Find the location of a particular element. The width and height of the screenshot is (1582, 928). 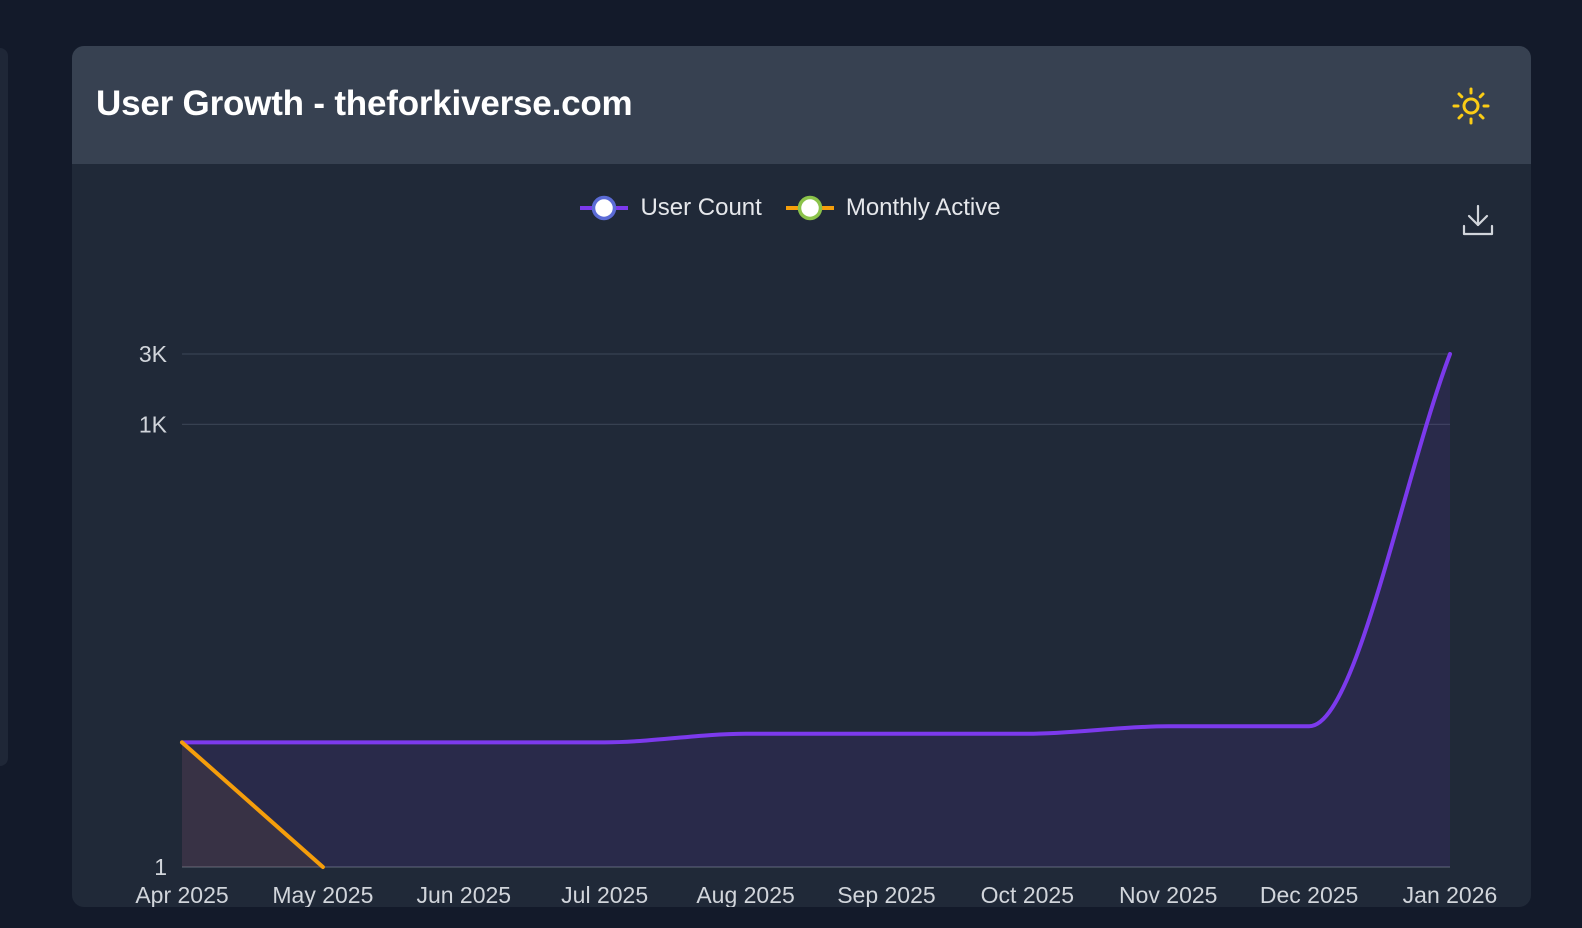

x-tick-label: Dec 2025 is located at coordinates (1309, 894).